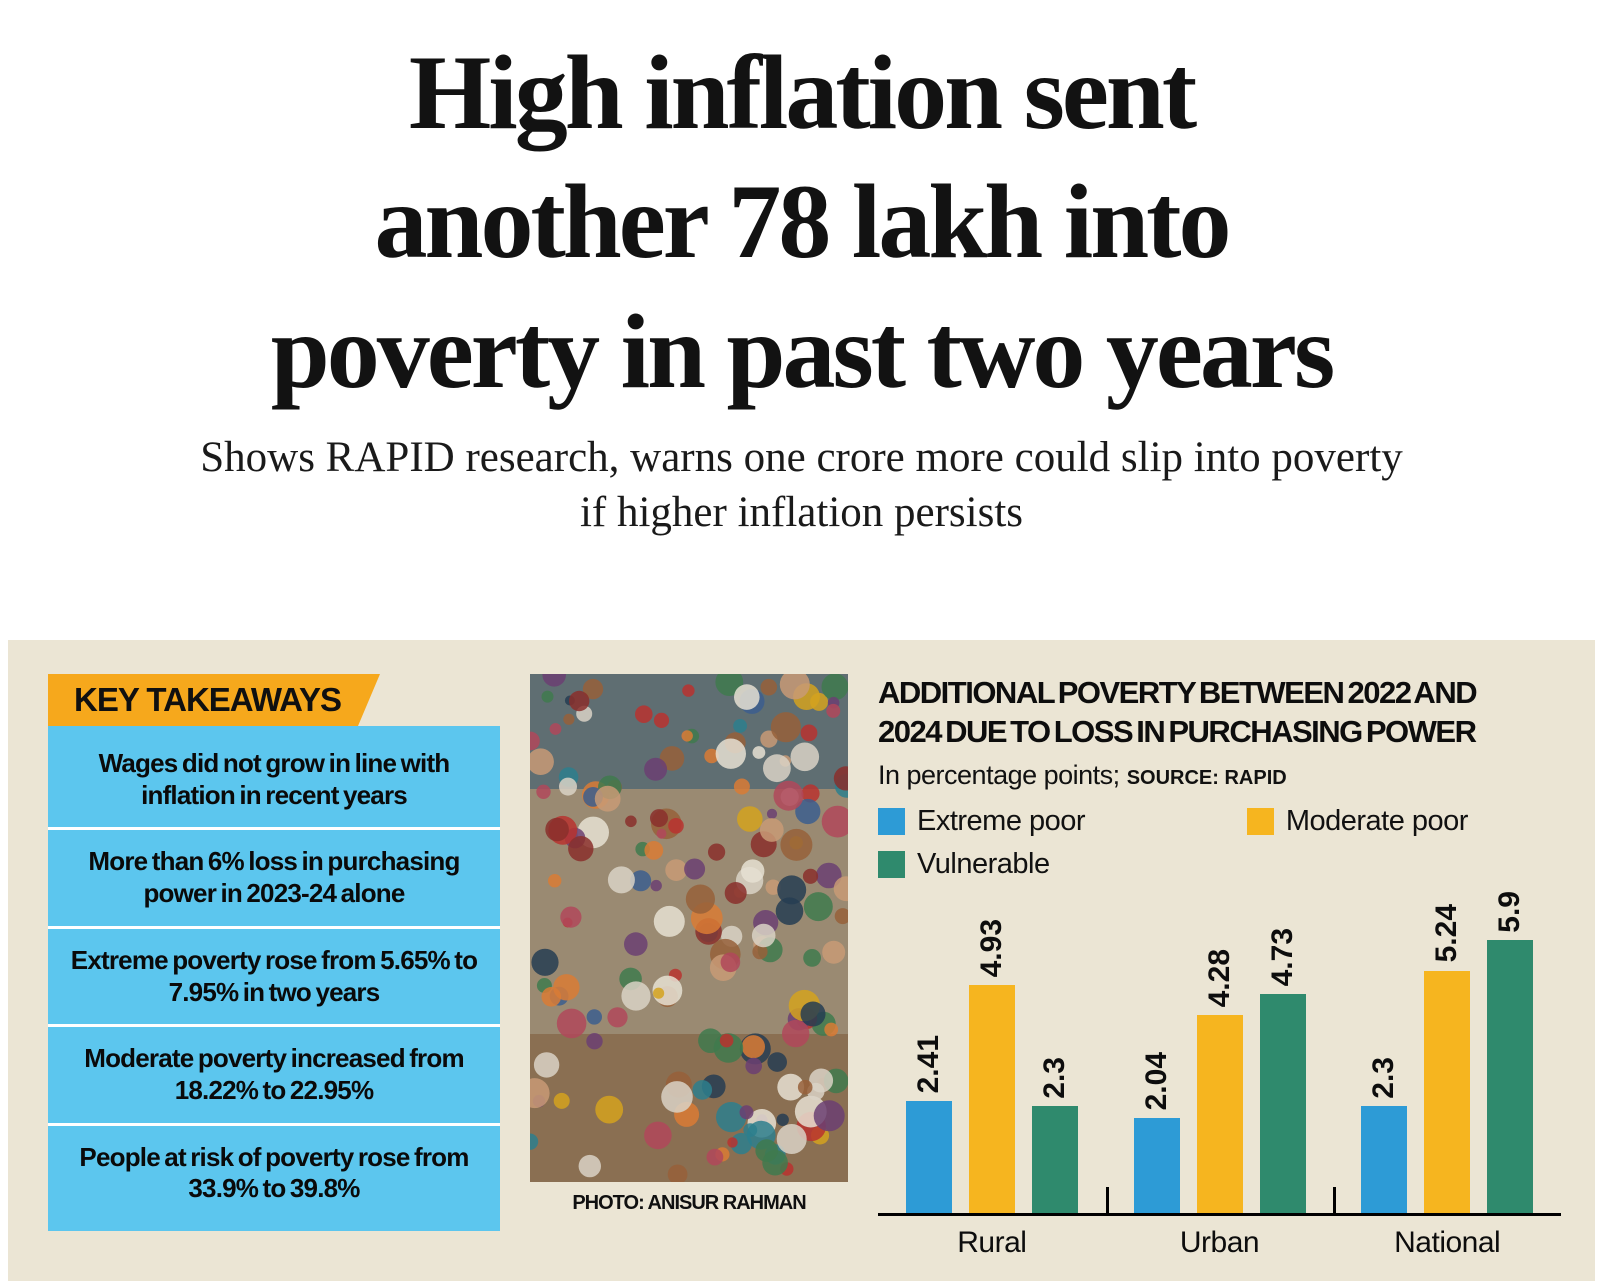  What do you see at coordinates (1177, 731) in the screenshot?
I see `chart-title-line-2: 2024 DUE TO LOSS IN PURCHASING POWER` at bounding box center [1177, 731].